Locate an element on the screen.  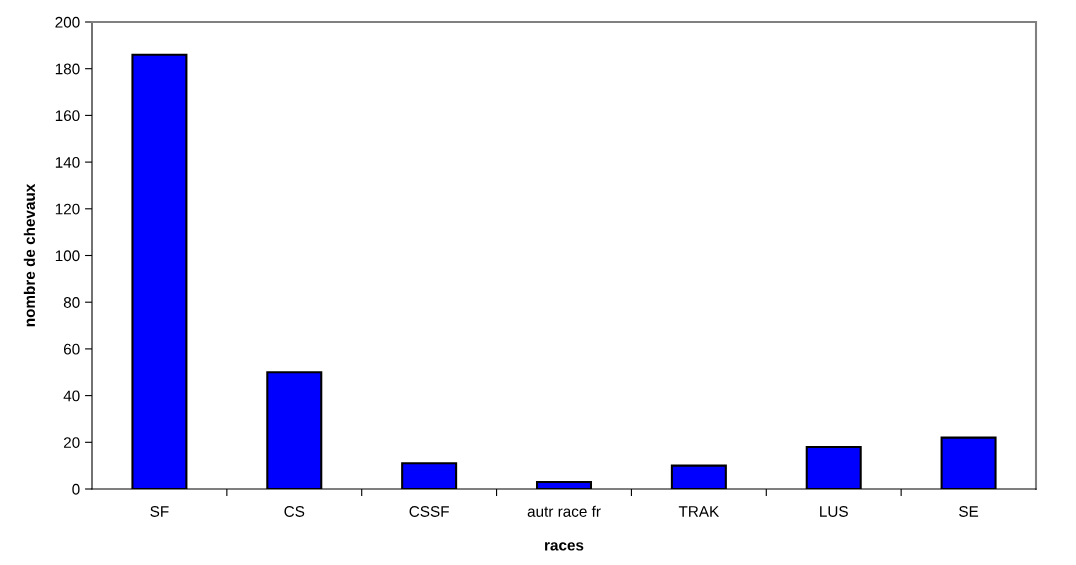
y-axis-title: nombre de chevaux is located at coordinates (29, 255).